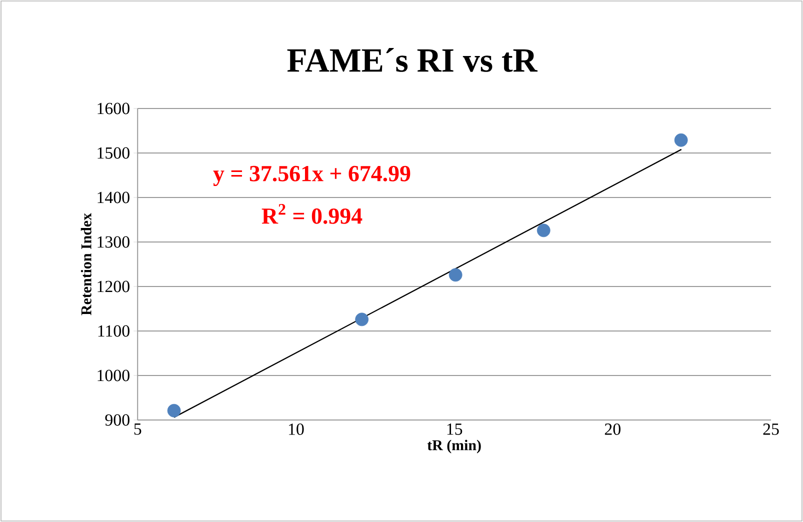 The image size is (803, 522). I want to click on y-tick-label: 900, so click(117, 420).